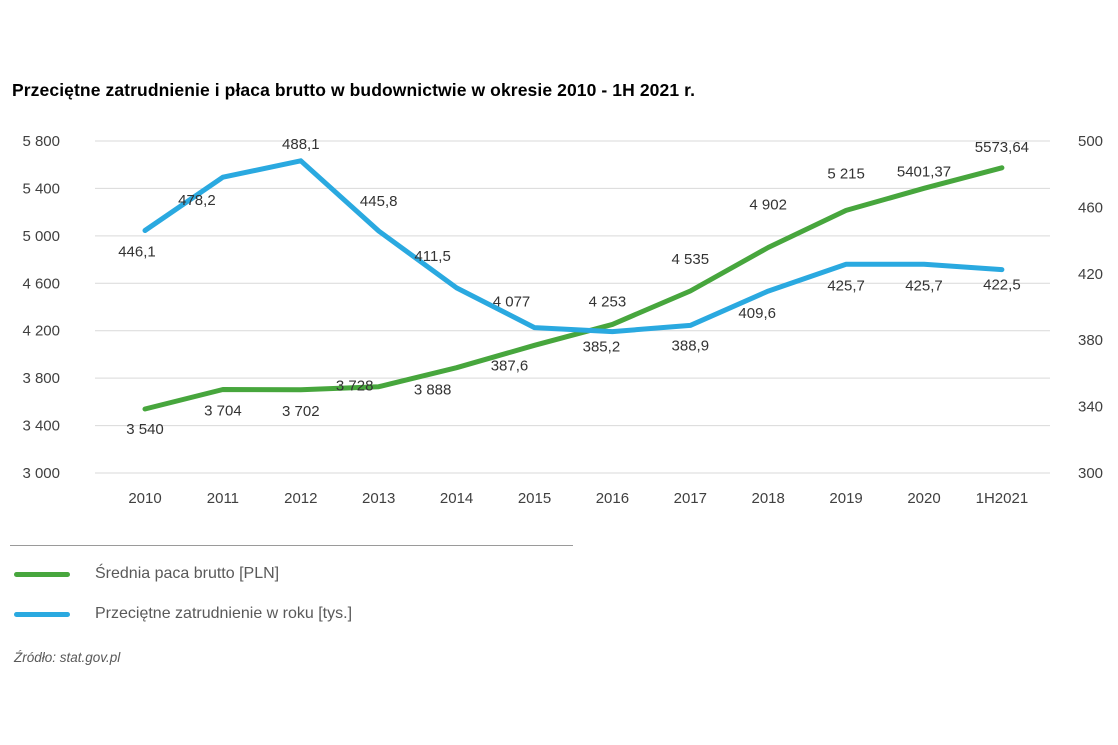  What do you see at coordinates (1090, 407) in the screenshot?
I see `right-axis-tick: 340` at bounding box center [1090, 407].